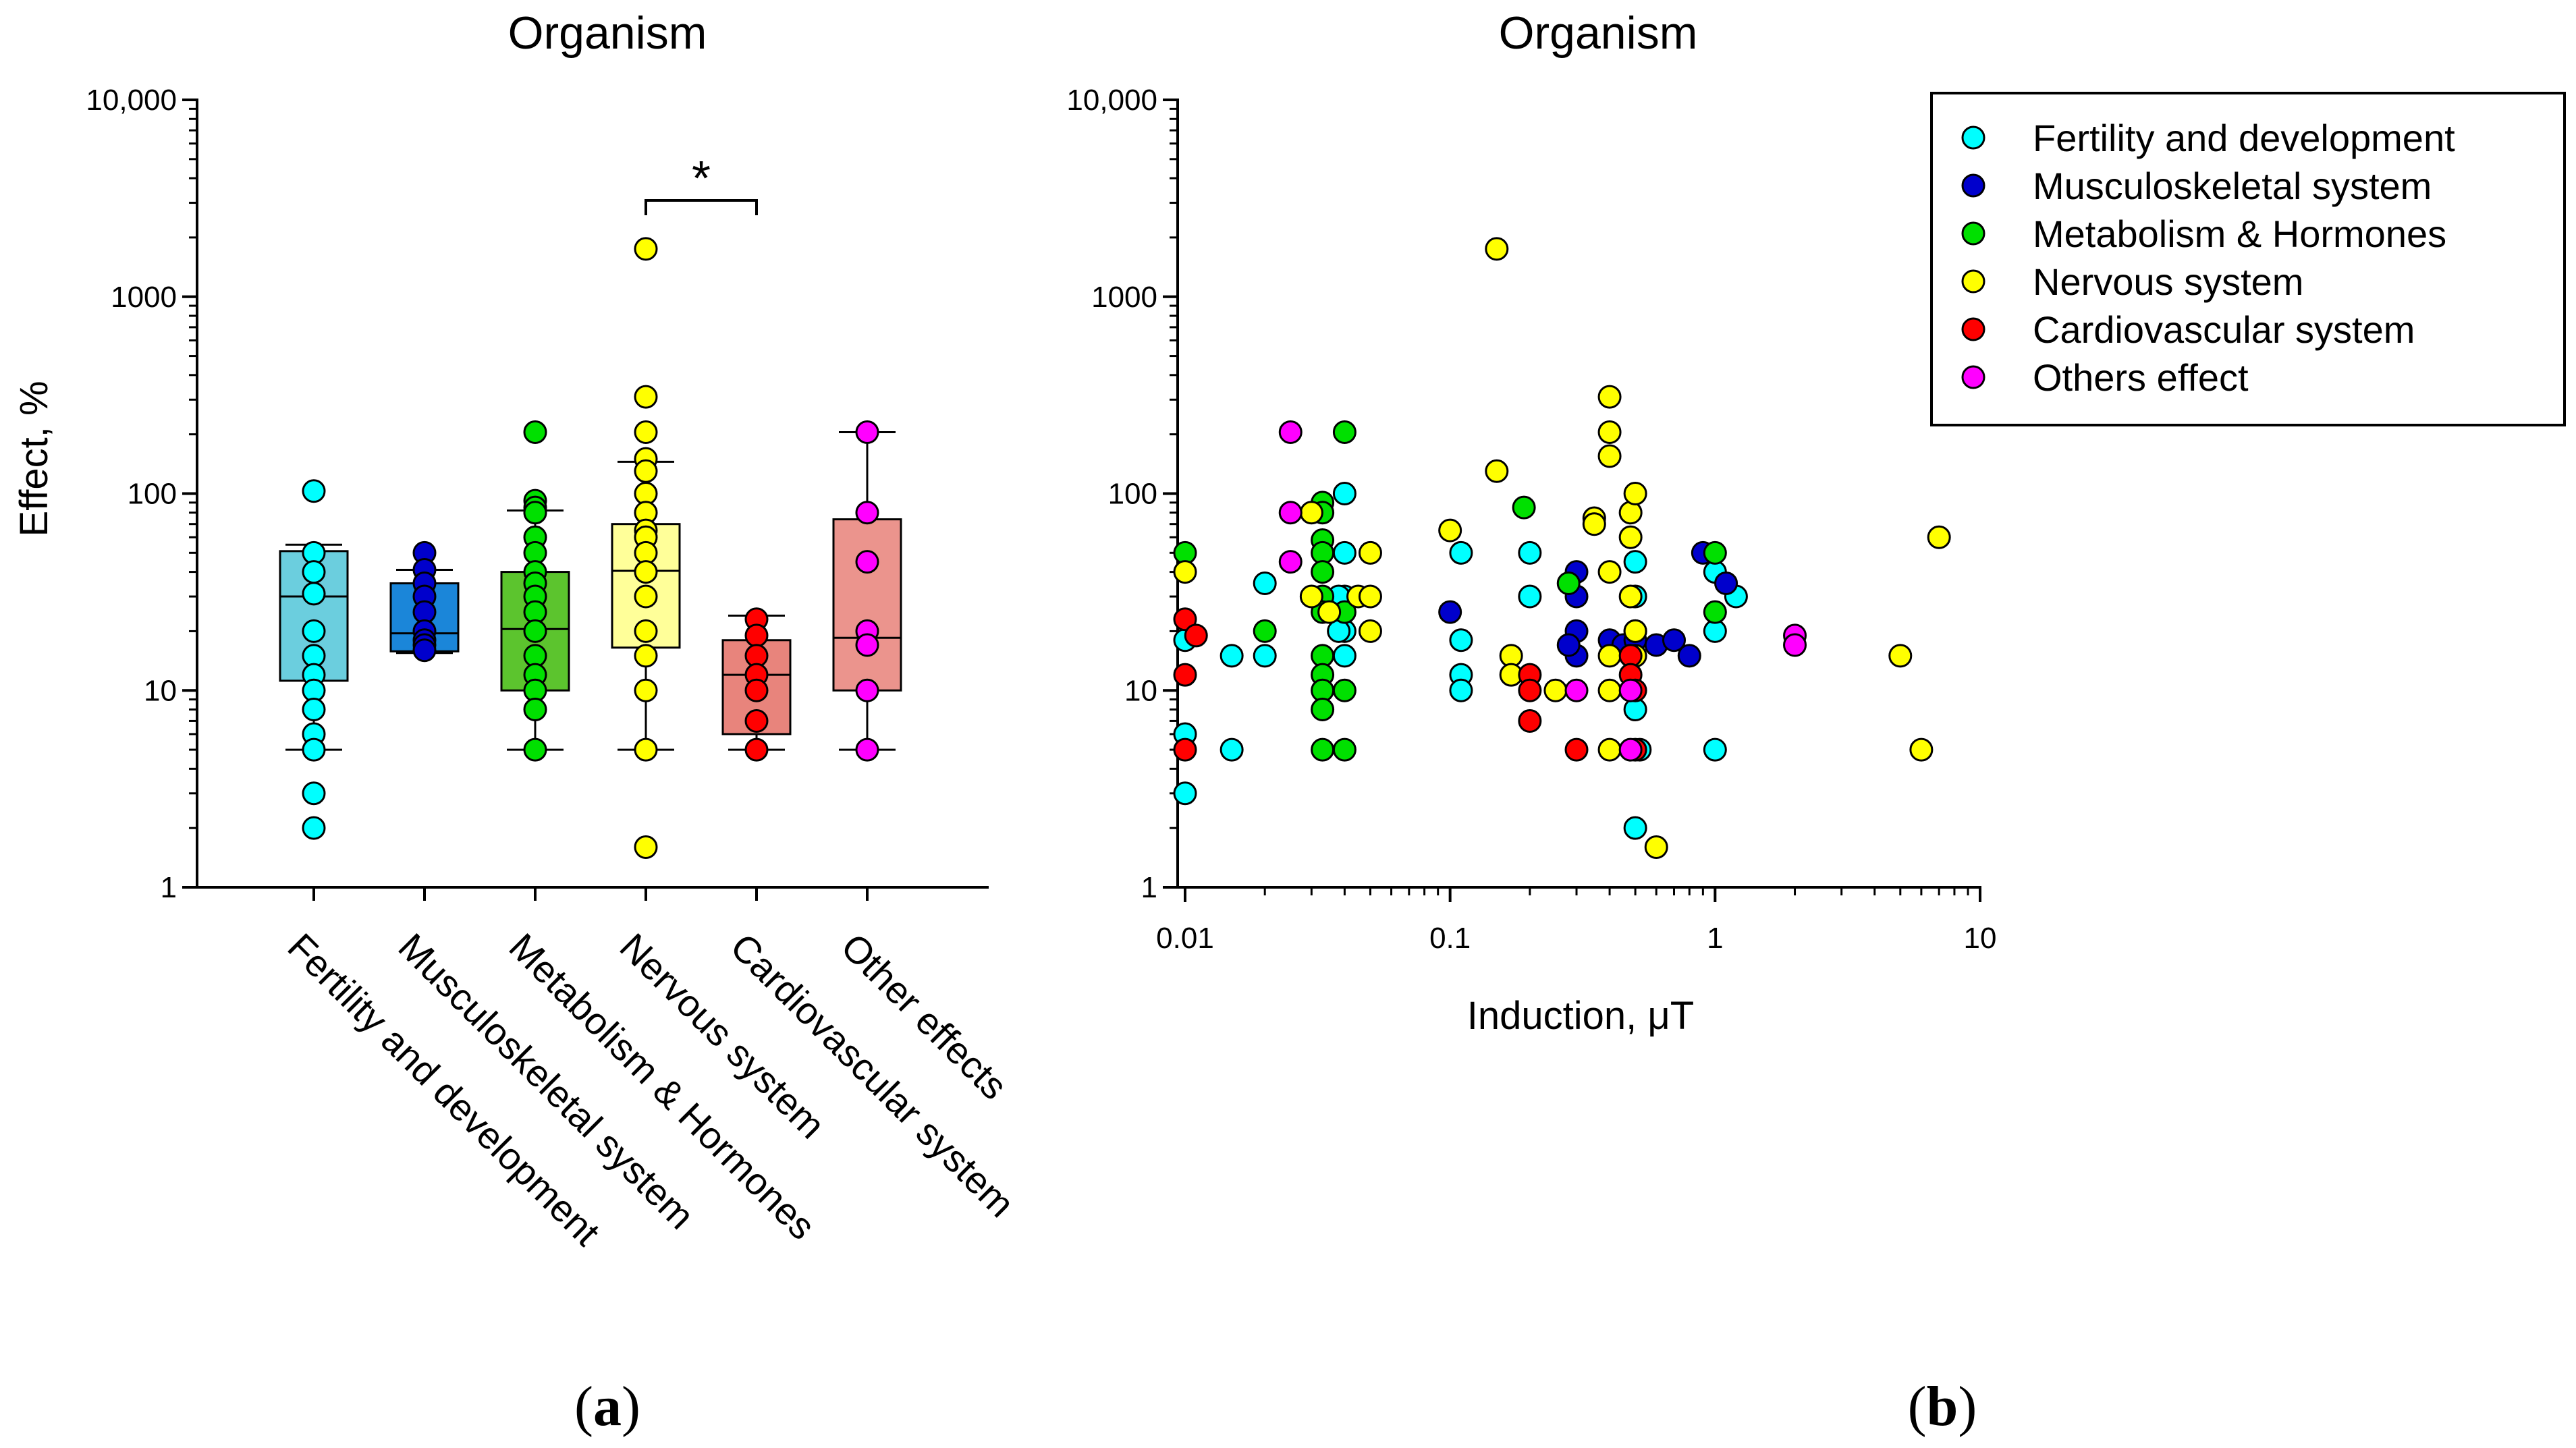 This screenshot has width=2576, height=1448. I want to click on panel-b-points, so click(1562, 548).